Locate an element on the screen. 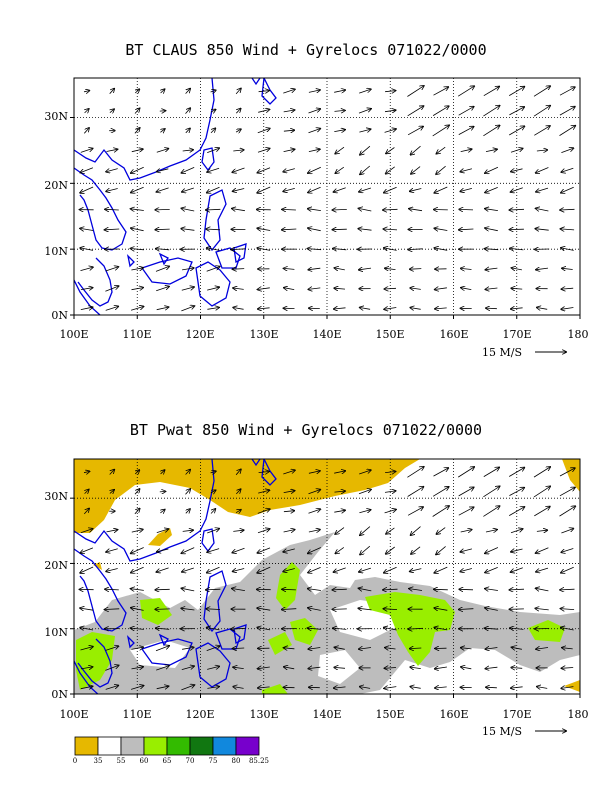  colorbar-label: 75 is located at coordinates (213, 761).